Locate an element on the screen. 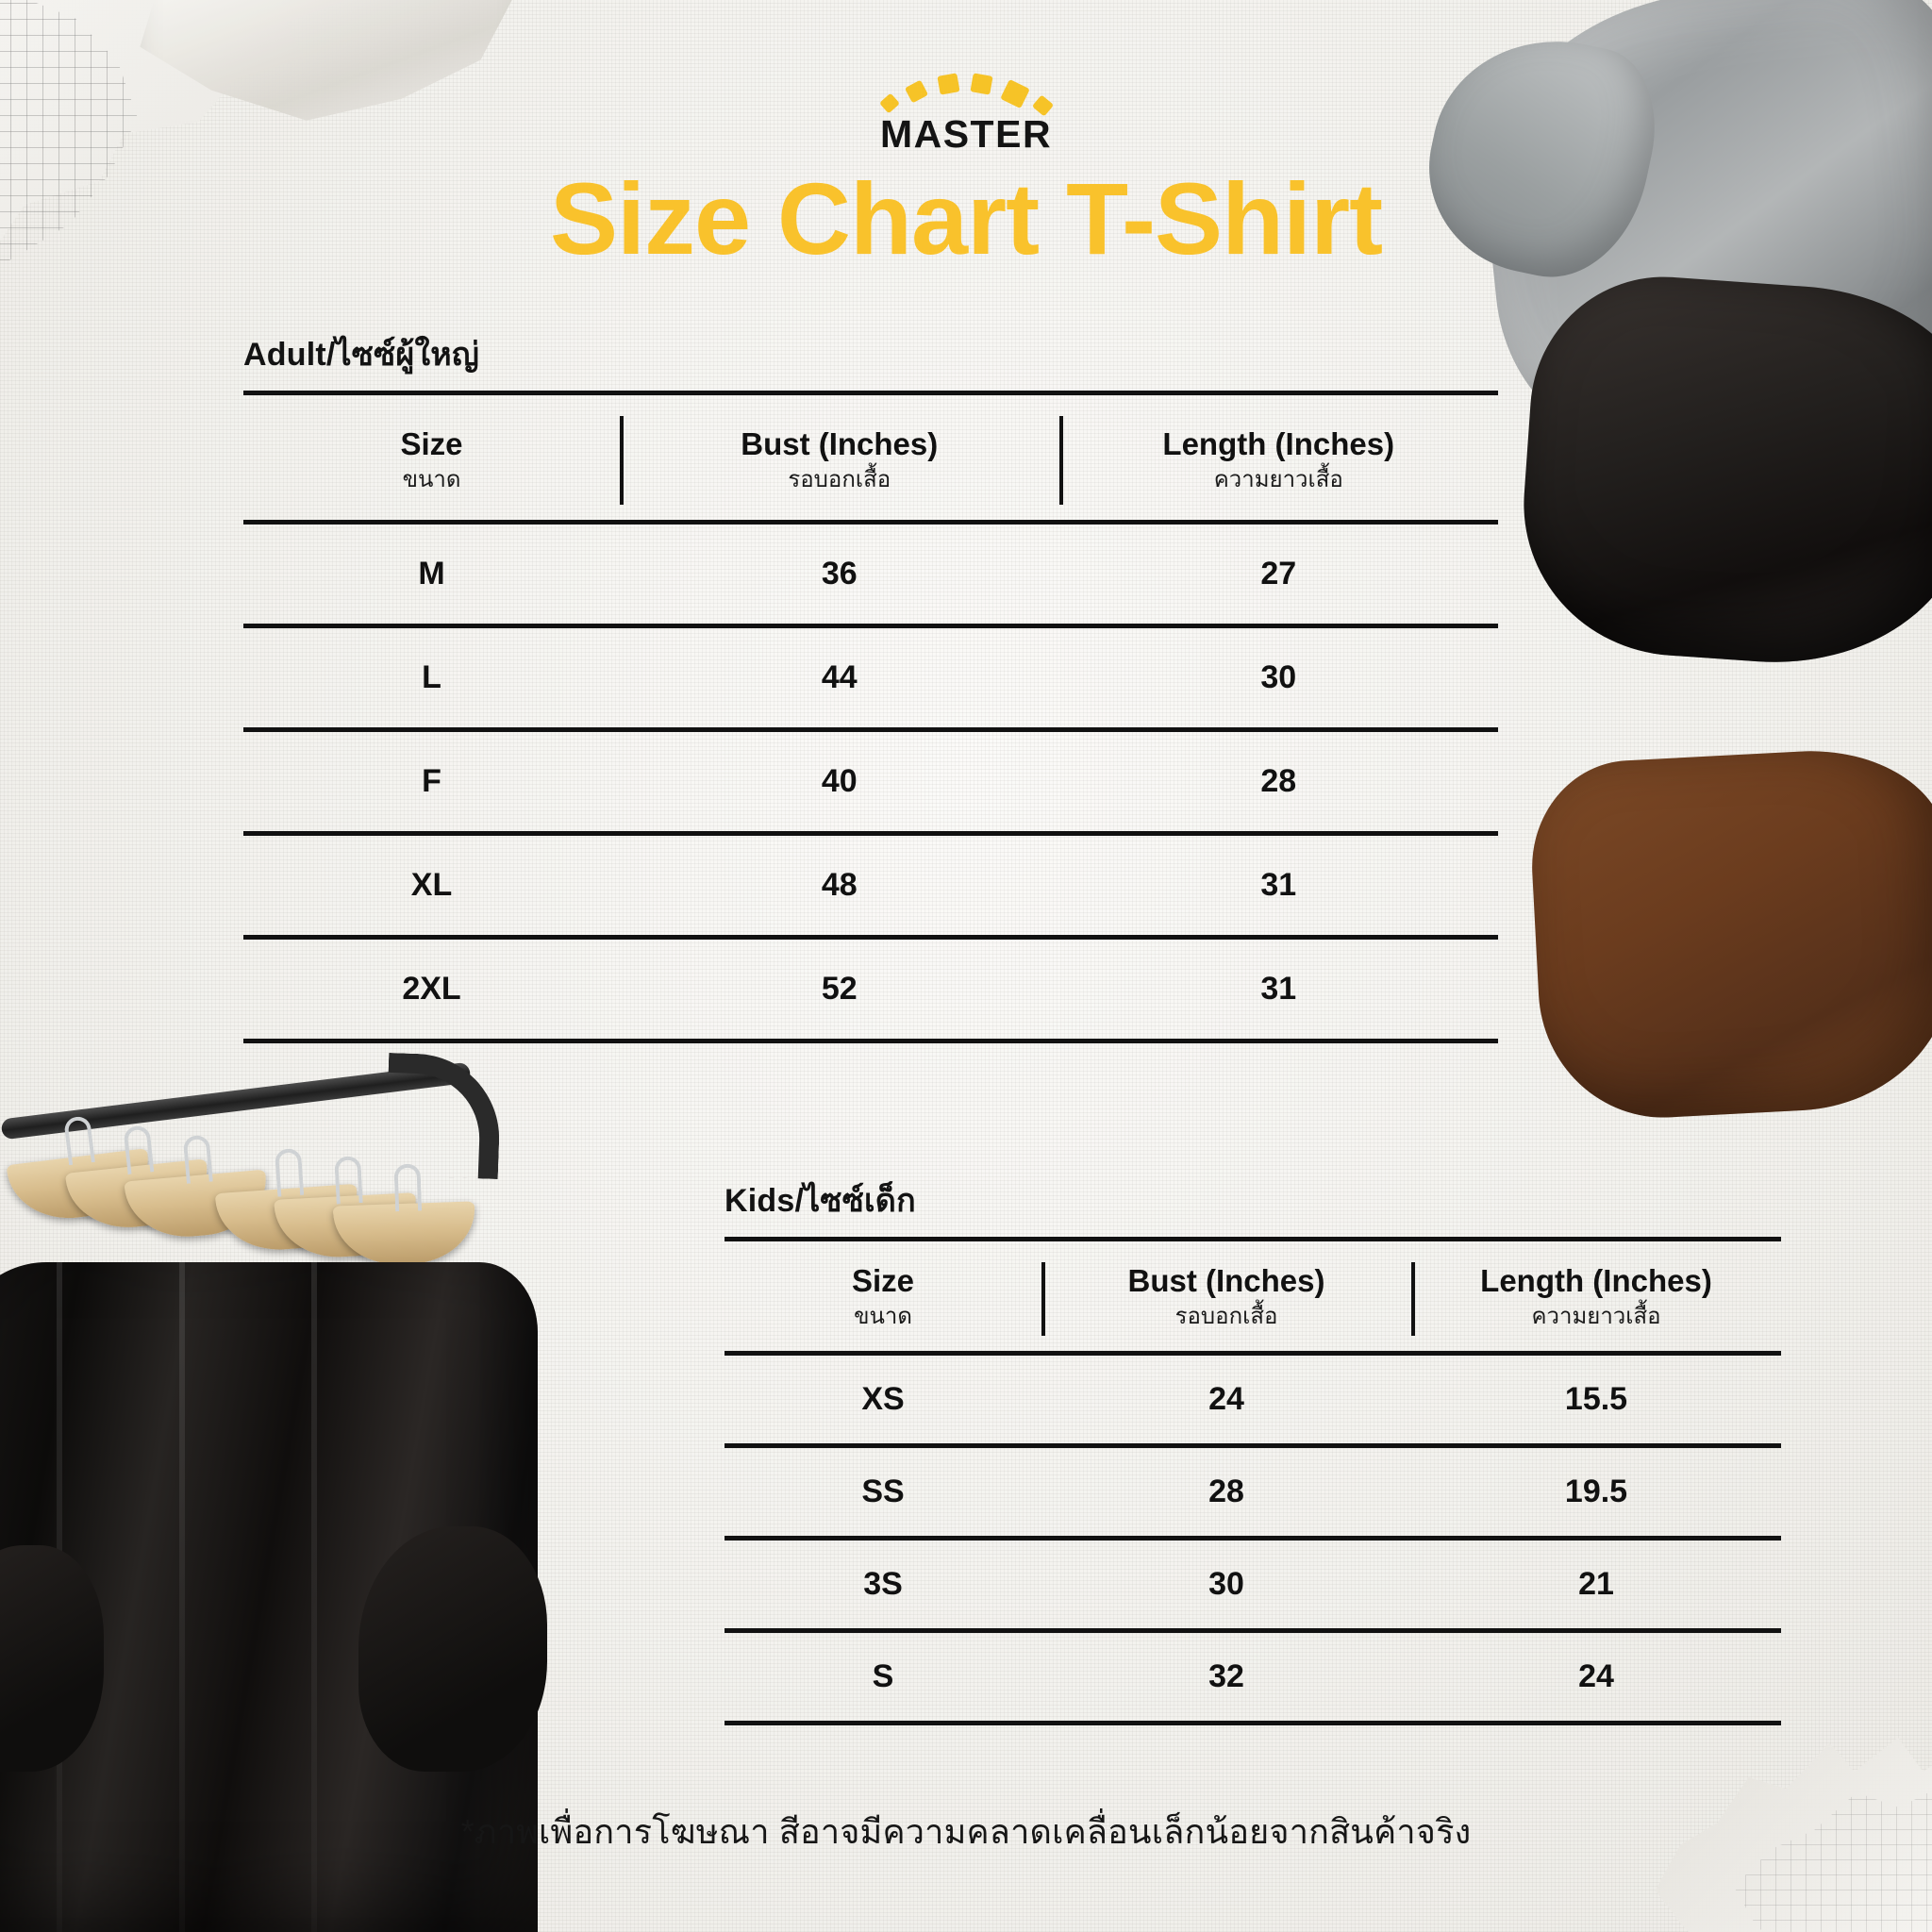 This screenshot has height=1932, width=1932. cell-size: M is located at coordinates (432, 575).